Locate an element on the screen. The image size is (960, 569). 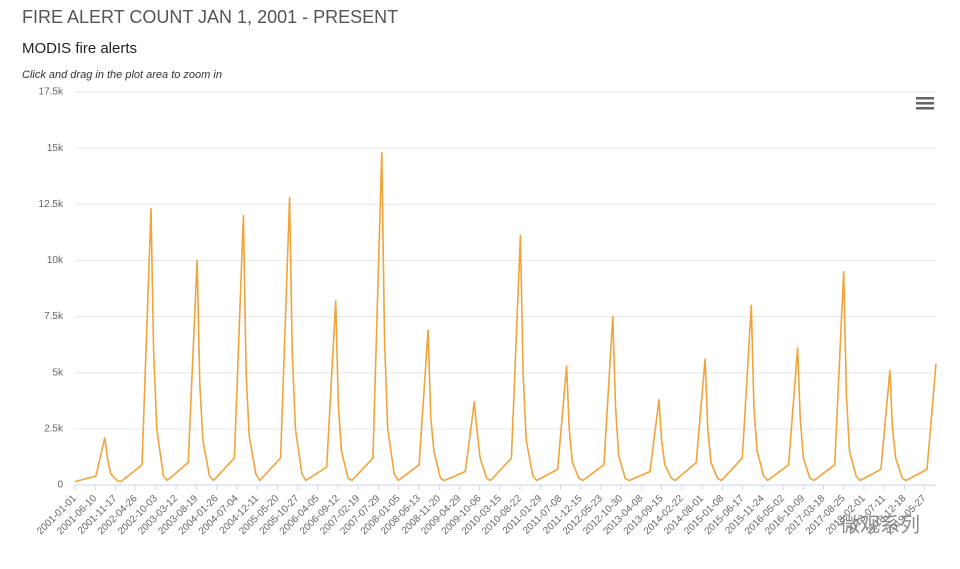
y-tick-label: 17.5k is located at coordinates (51, 92).